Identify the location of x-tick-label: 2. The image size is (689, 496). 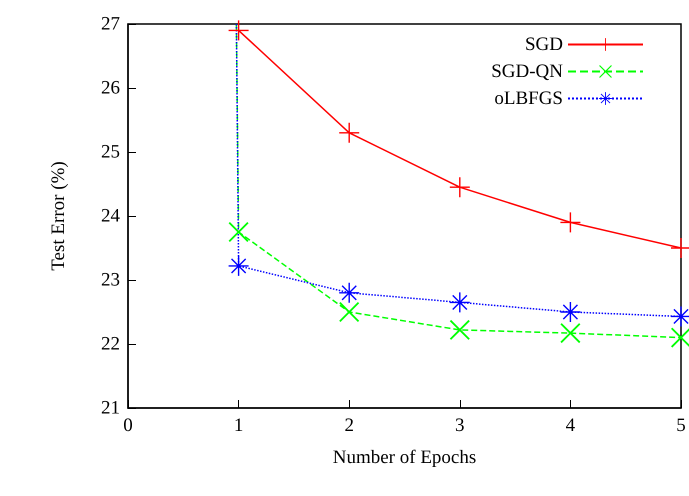
(349, 425).